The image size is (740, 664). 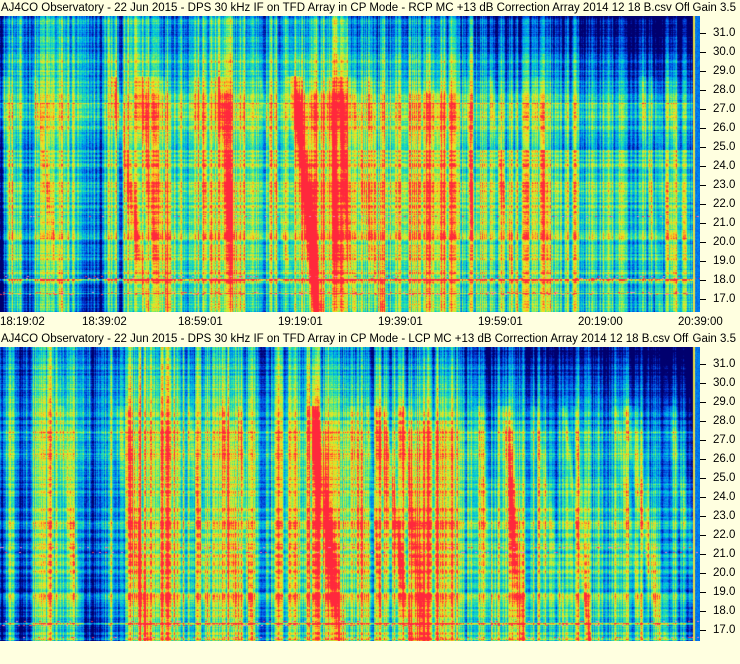 What do you see at coordinates (600, 322) in the screenshot?
I see `x-tick-label: 20:19:00` at bounding box center [600, 322].